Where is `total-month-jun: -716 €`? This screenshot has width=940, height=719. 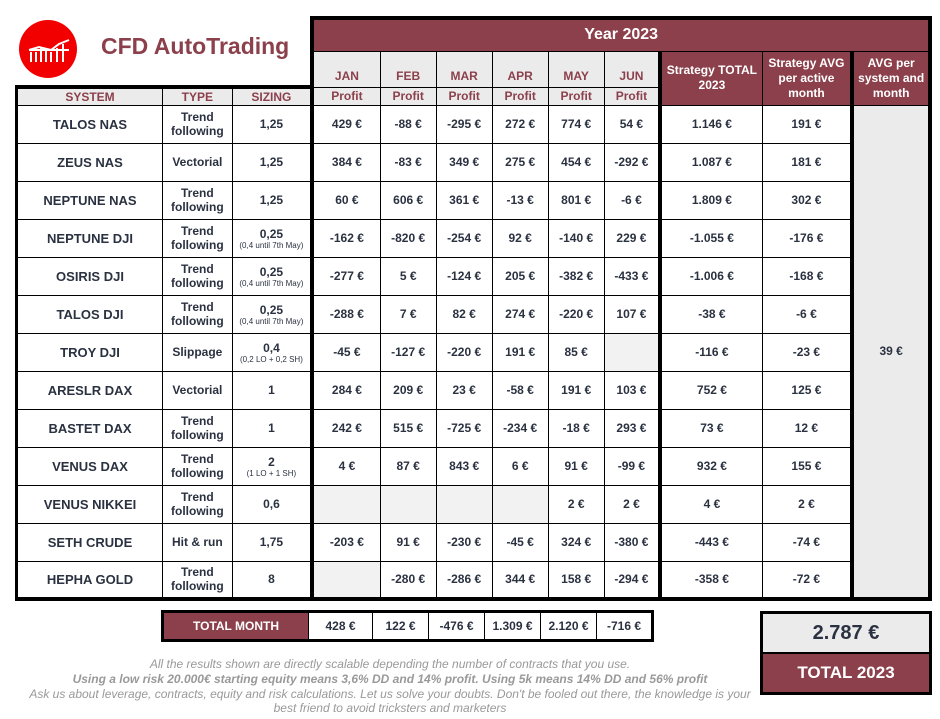 total-month-jun: -716 € is located at coordinates (624, 626).